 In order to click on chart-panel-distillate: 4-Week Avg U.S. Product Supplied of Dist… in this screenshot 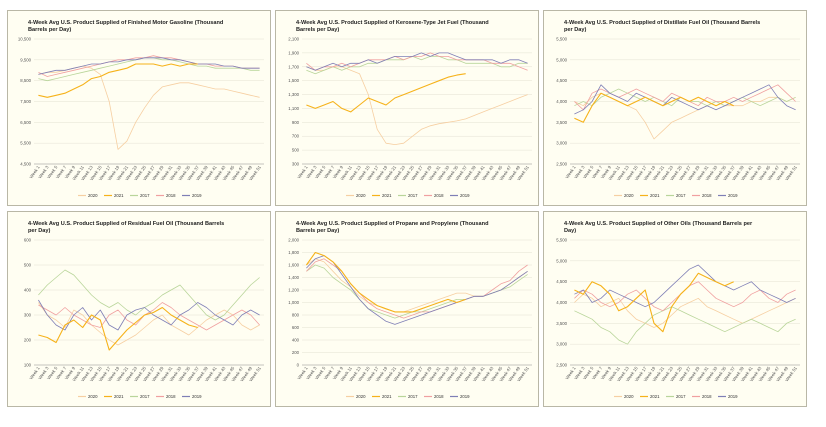, I will do `click(675, 108)`.